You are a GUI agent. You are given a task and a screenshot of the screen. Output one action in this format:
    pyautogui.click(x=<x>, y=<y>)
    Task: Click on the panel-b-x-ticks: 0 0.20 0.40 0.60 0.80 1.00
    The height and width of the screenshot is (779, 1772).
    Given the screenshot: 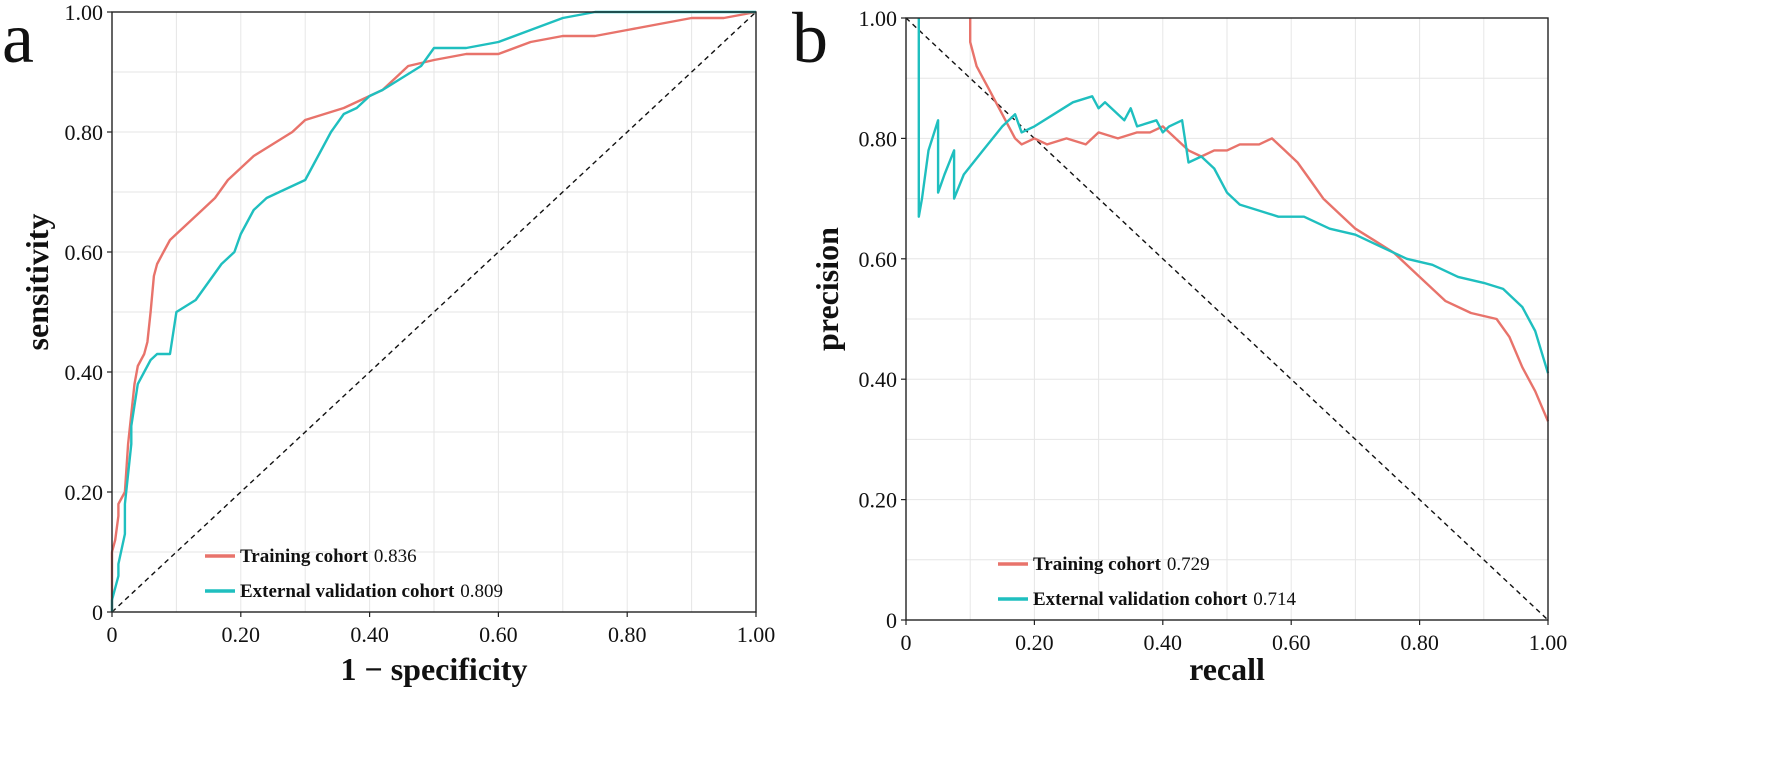 What is the action you would take?
    pyautogui.click(x=1234, y=637)
    